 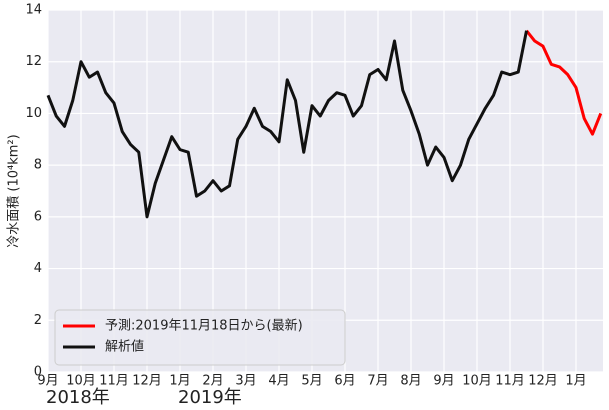 What do you see at coordinates (124, 347) in the screenshot?
I see `legend-label: 解析値` at bounding box center [124, 347].